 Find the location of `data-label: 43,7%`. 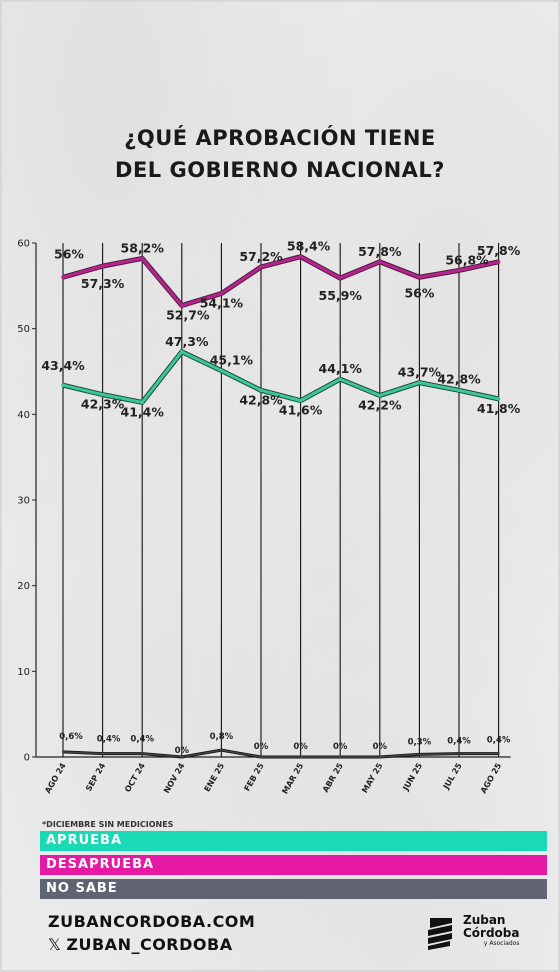

data-label: 43,7% is located at coordinates (420, 372).